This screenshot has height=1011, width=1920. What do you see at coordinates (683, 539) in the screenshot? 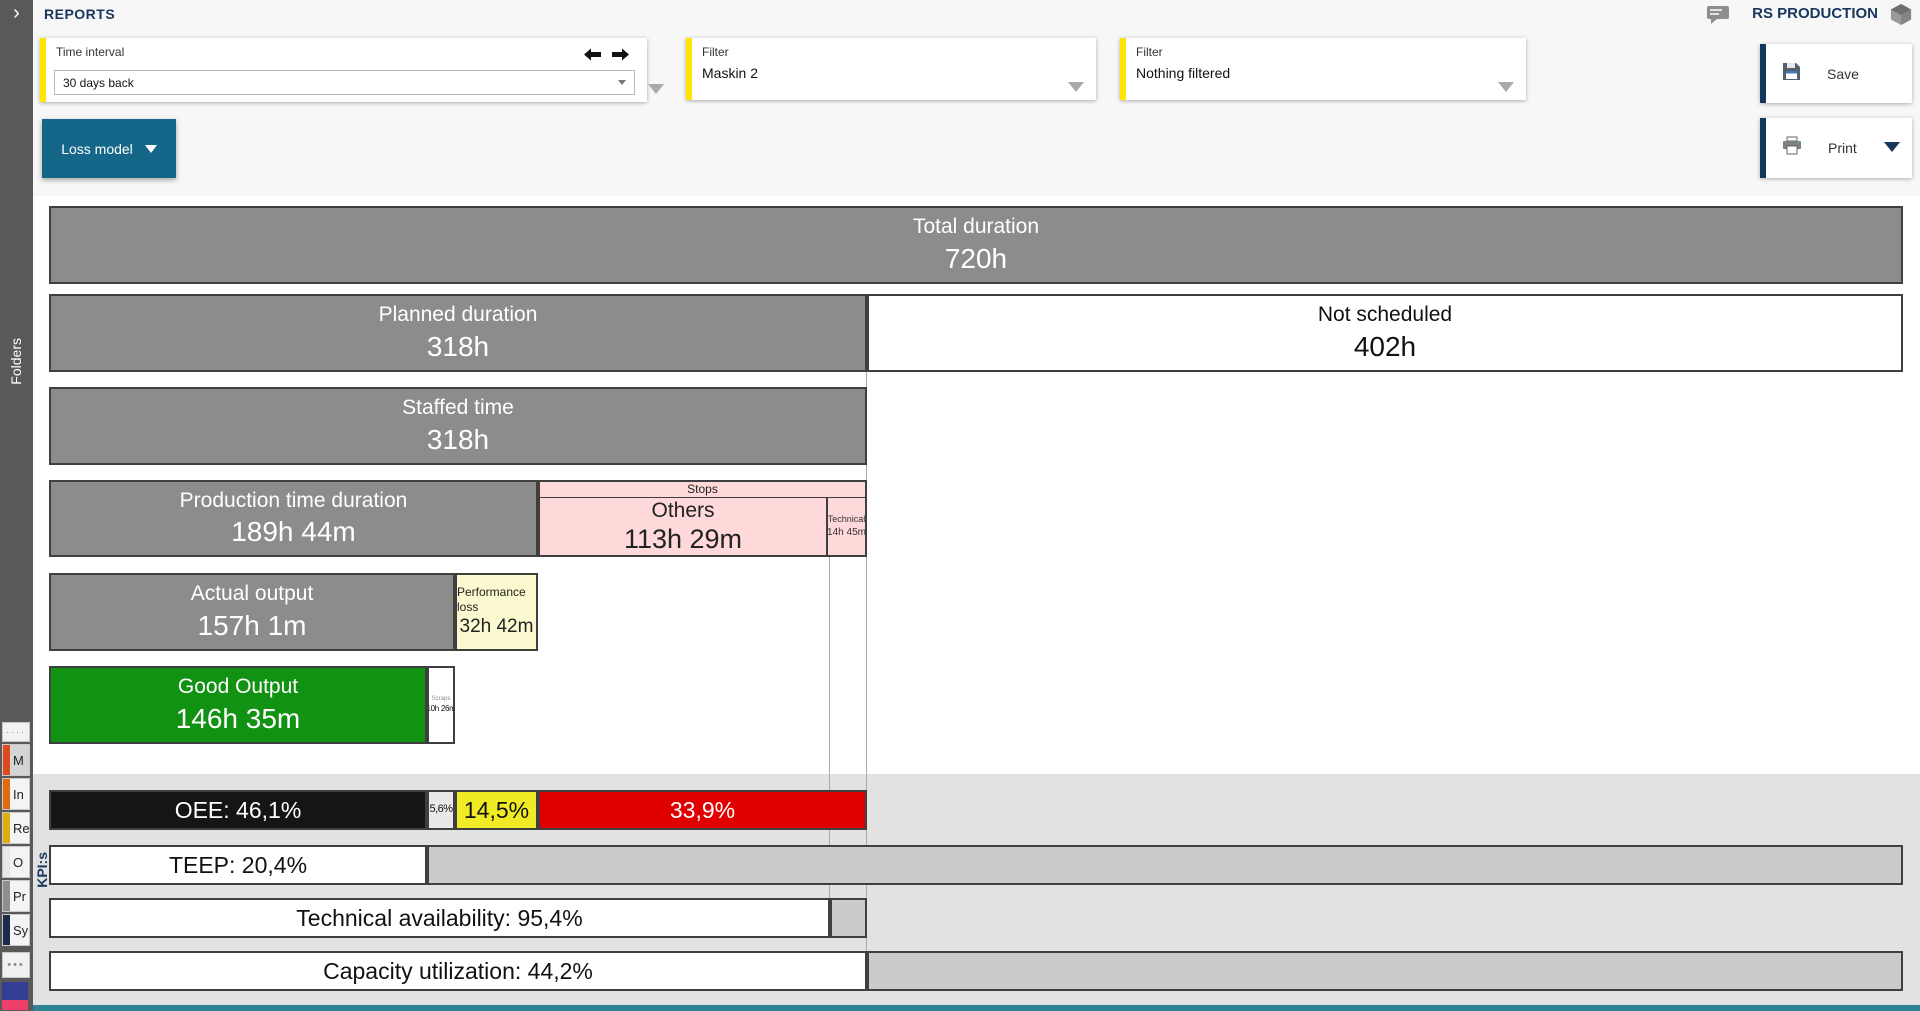
I see `bar-value: 113h 29m` at bounding box center [683, 539].